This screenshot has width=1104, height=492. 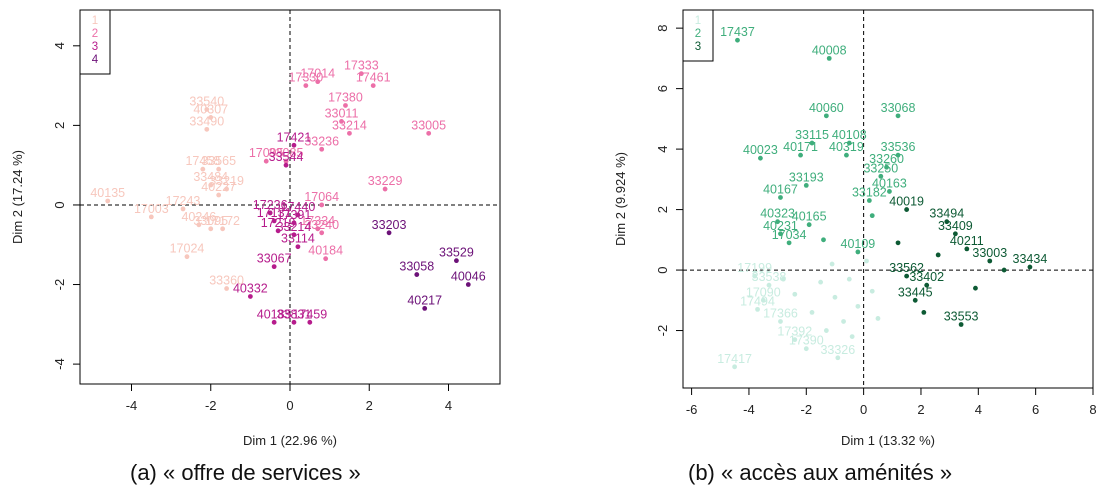 What do you see at coordinates (692, 409) in the screenshot?
I see `x-tick-label: -6` at bounding box center [692, 409].